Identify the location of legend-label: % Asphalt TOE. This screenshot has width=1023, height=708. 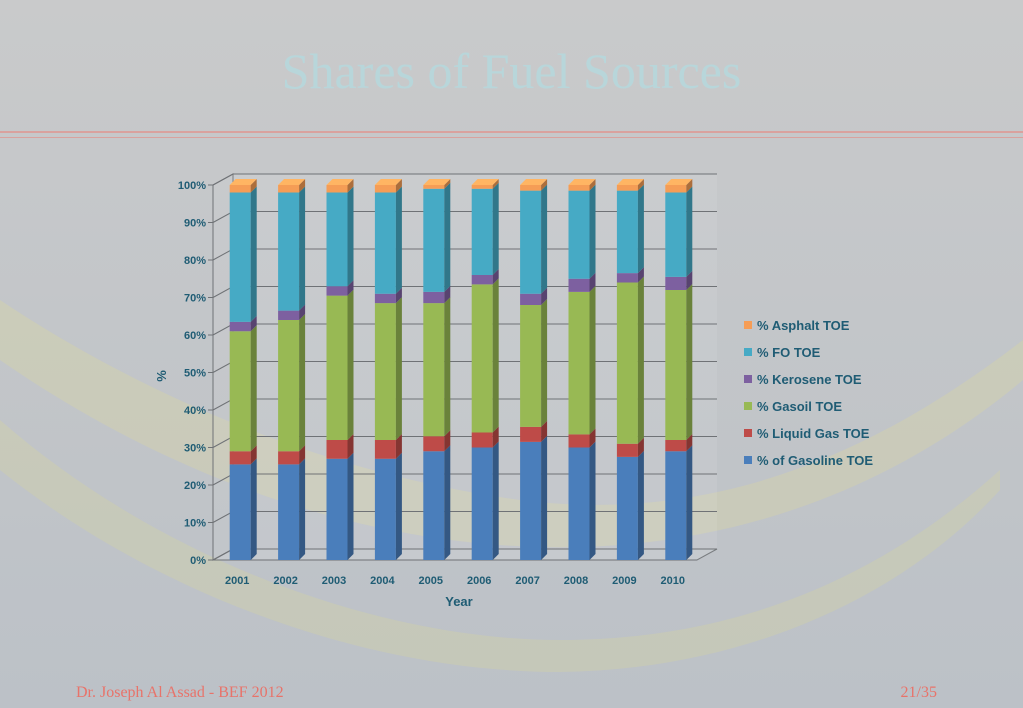
(803, 325).